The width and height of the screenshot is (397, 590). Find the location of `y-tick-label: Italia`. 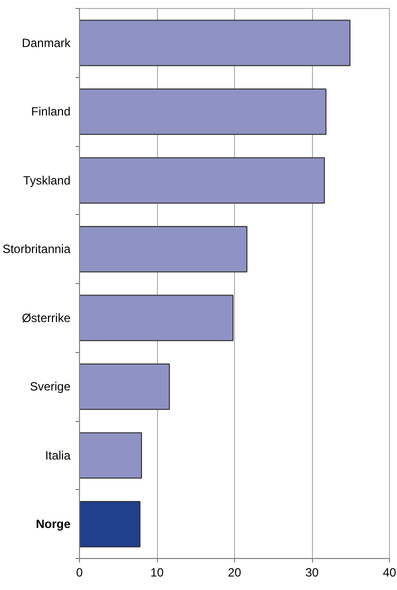

y-tick-label: Italia is located at coordinates (58, 455).